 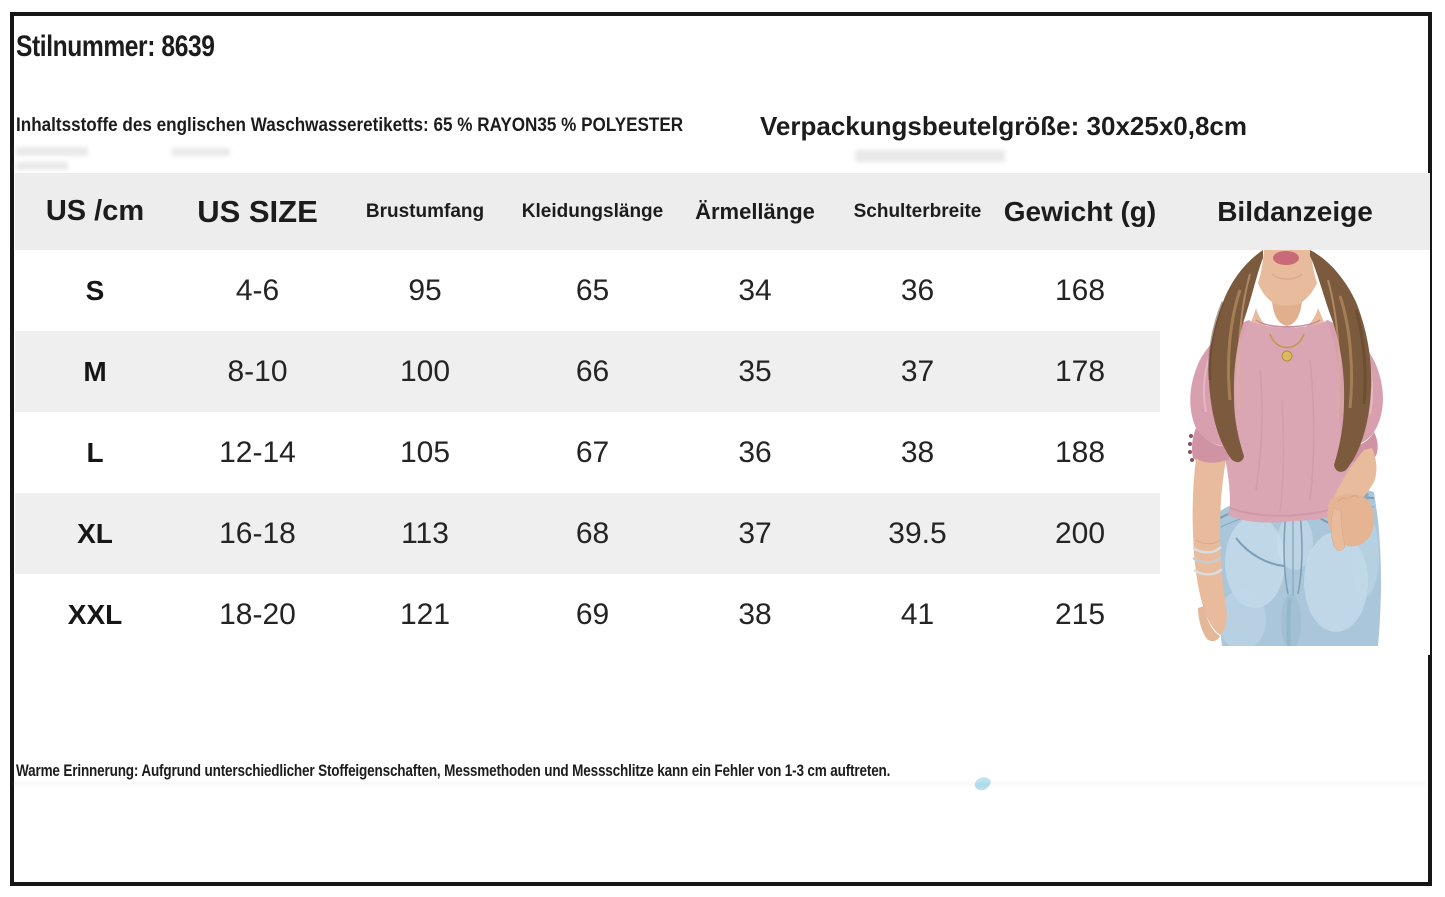 I want to click on weight-cell: 215, so click(x=1080, y=614).